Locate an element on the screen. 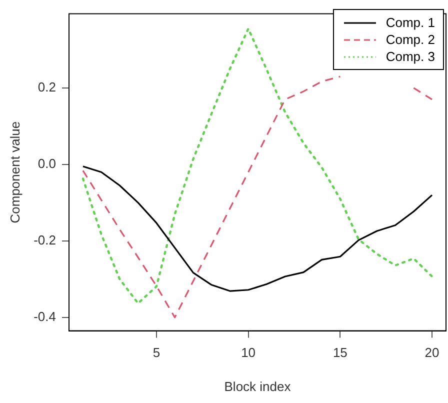 This screenshot has height=403, width=448. x-tick-label: 20 is located at coordinates (432, 352).